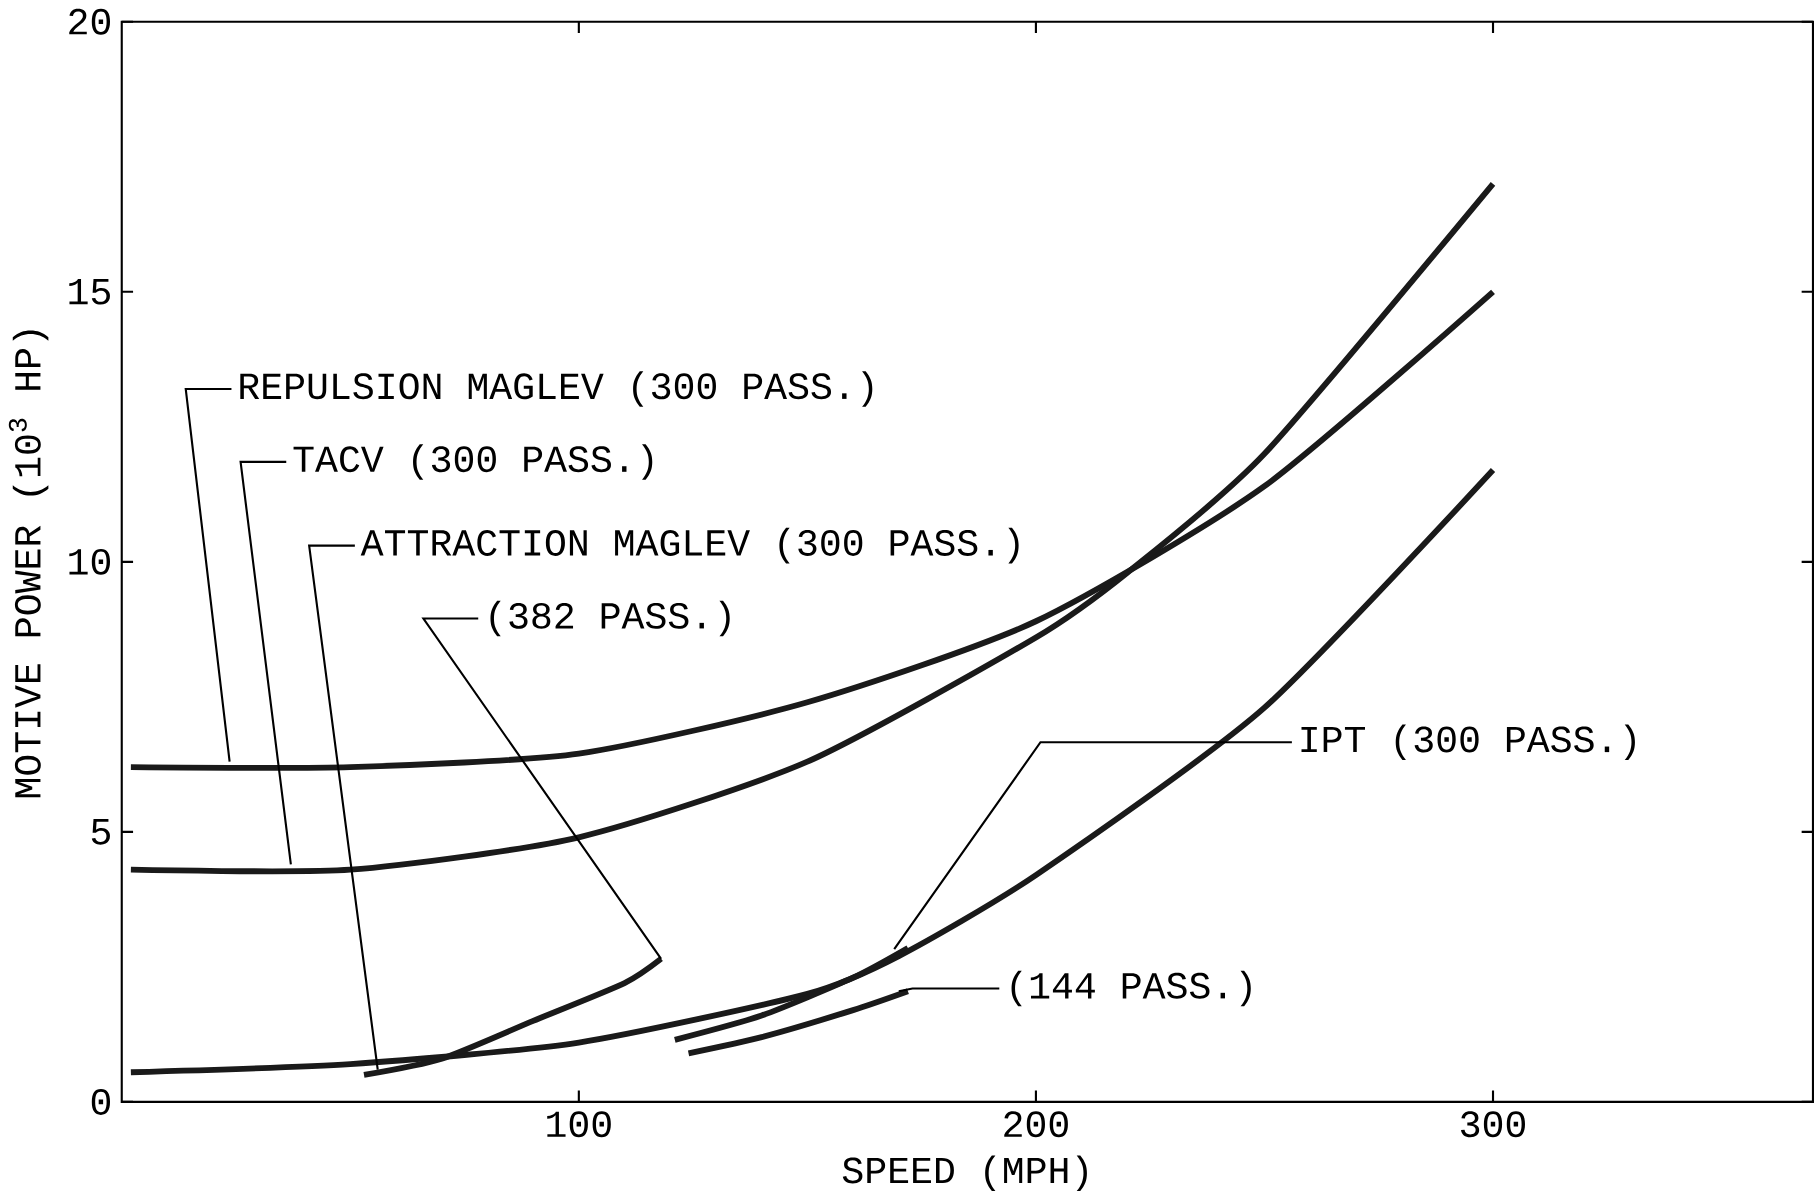 Image resolution: width=1814 pixels, height=1200 pixels. I want to click on y-axis-title: MOTIVE POWER (10$^{3}$ HP), so click(28, 564).